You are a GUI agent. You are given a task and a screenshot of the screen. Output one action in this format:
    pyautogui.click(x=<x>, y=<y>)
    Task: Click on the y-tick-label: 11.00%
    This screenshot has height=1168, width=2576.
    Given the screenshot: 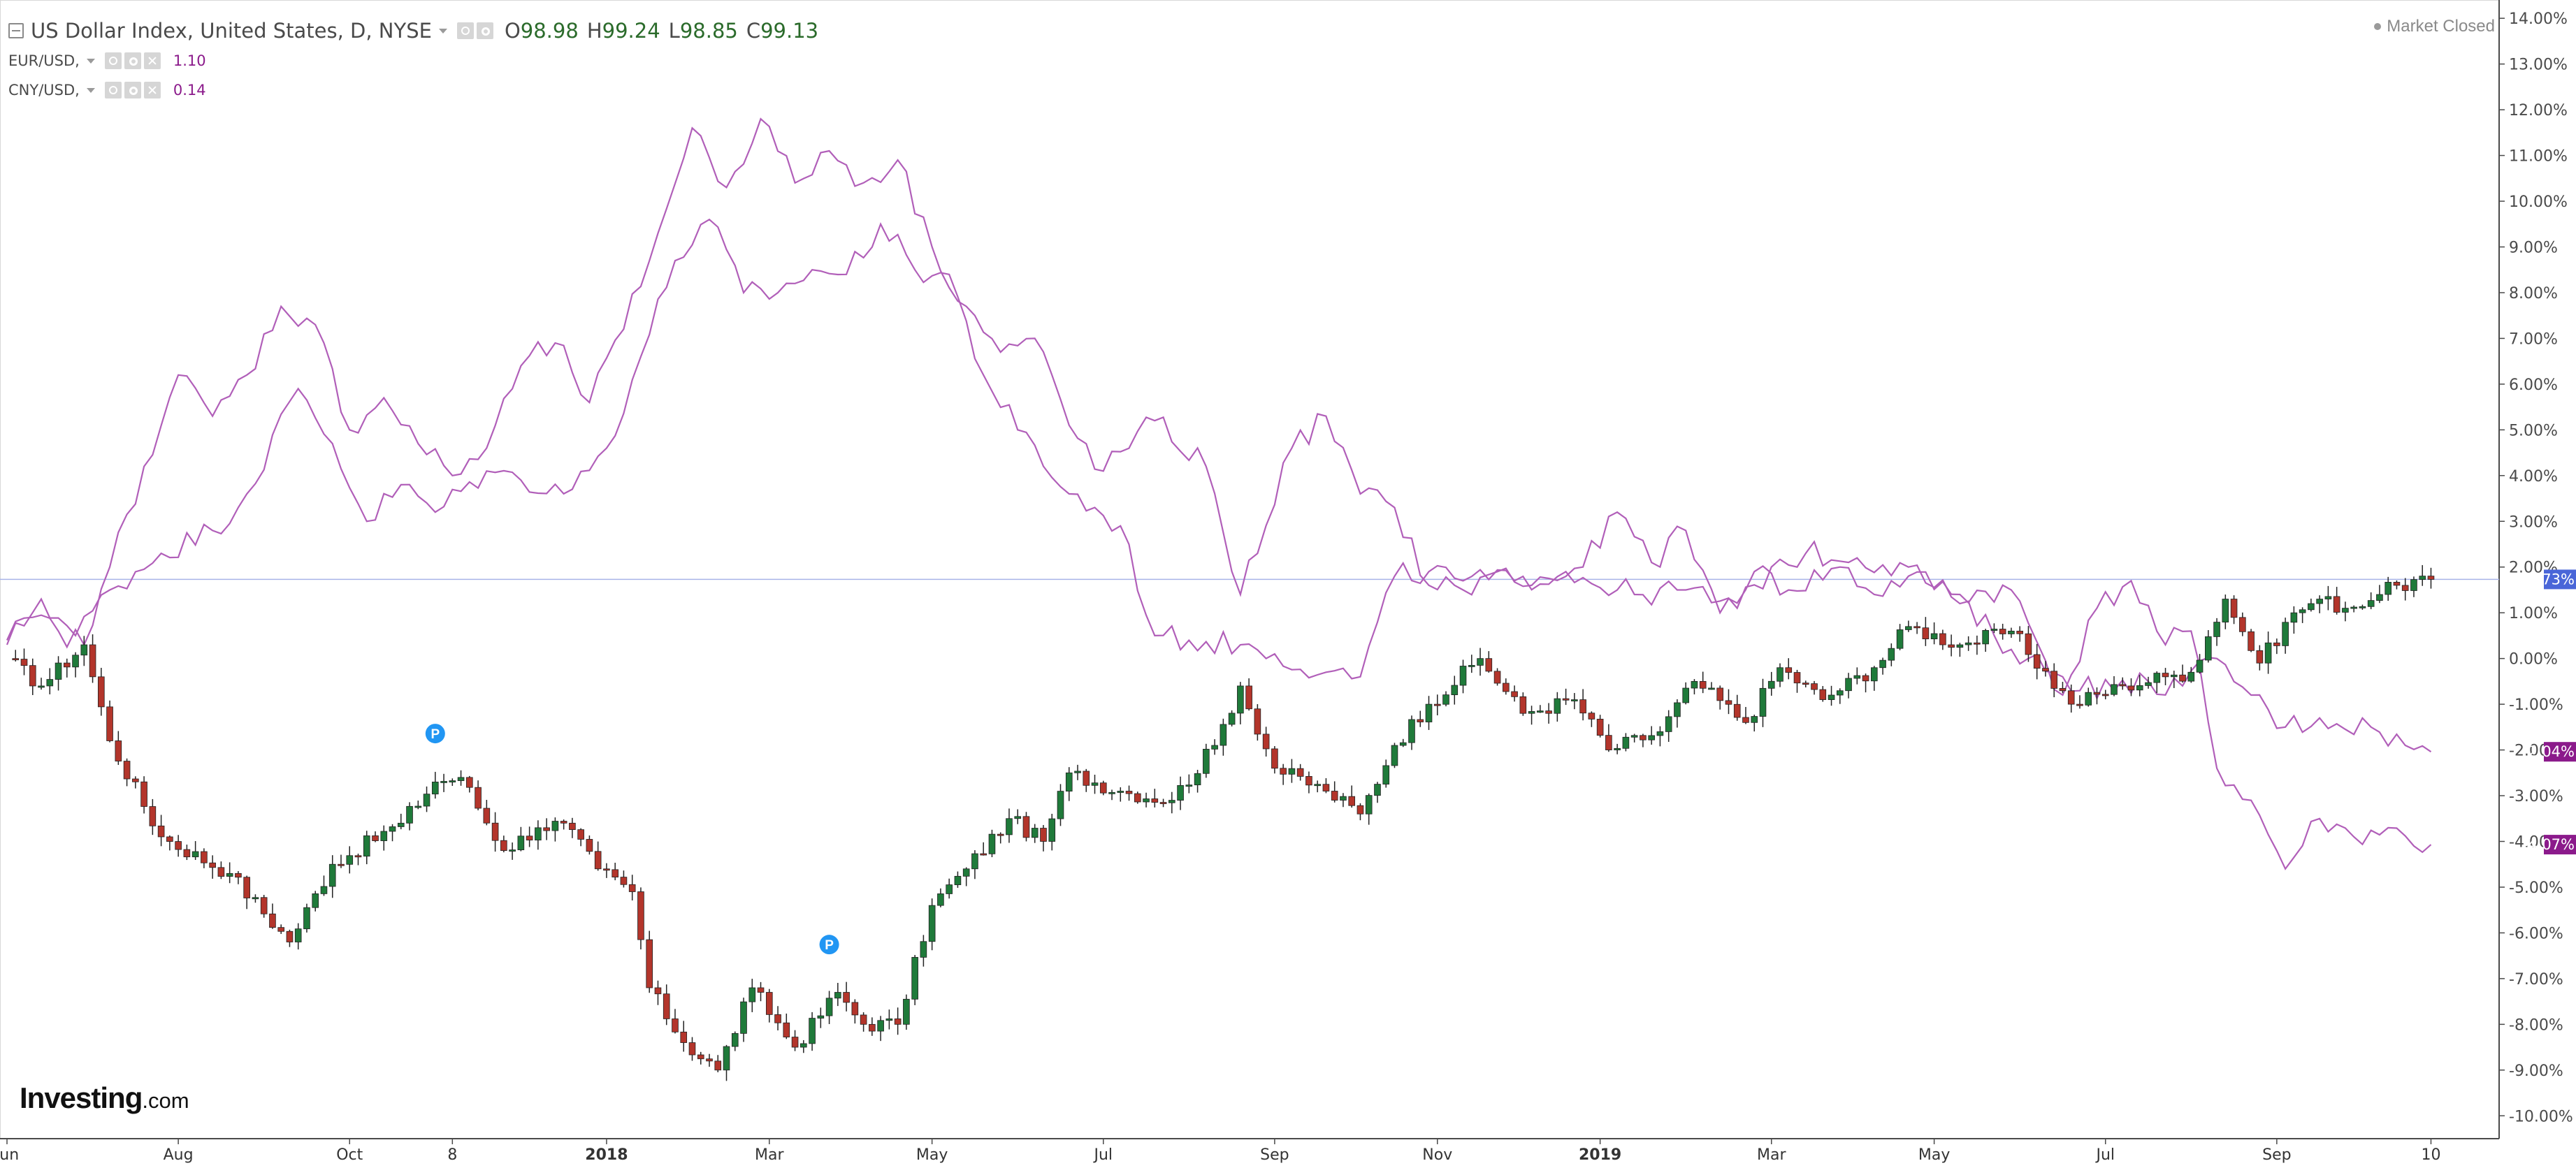 What is the action you would take?
    pyautogui.click(x=2538, y=157)
    